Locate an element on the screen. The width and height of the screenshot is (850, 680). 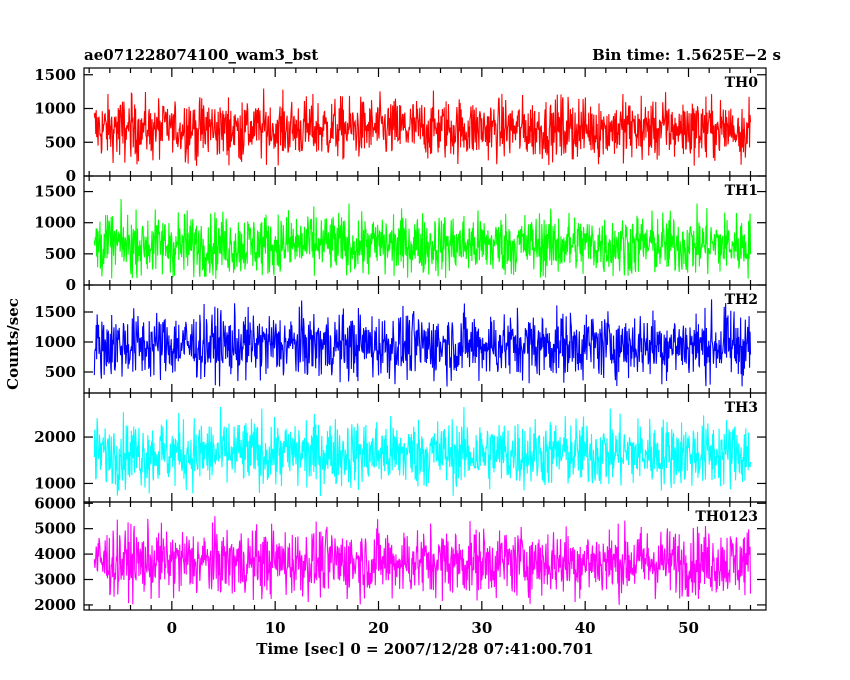
panel-label-th3: TH3 is located at coordinates (741, 408).